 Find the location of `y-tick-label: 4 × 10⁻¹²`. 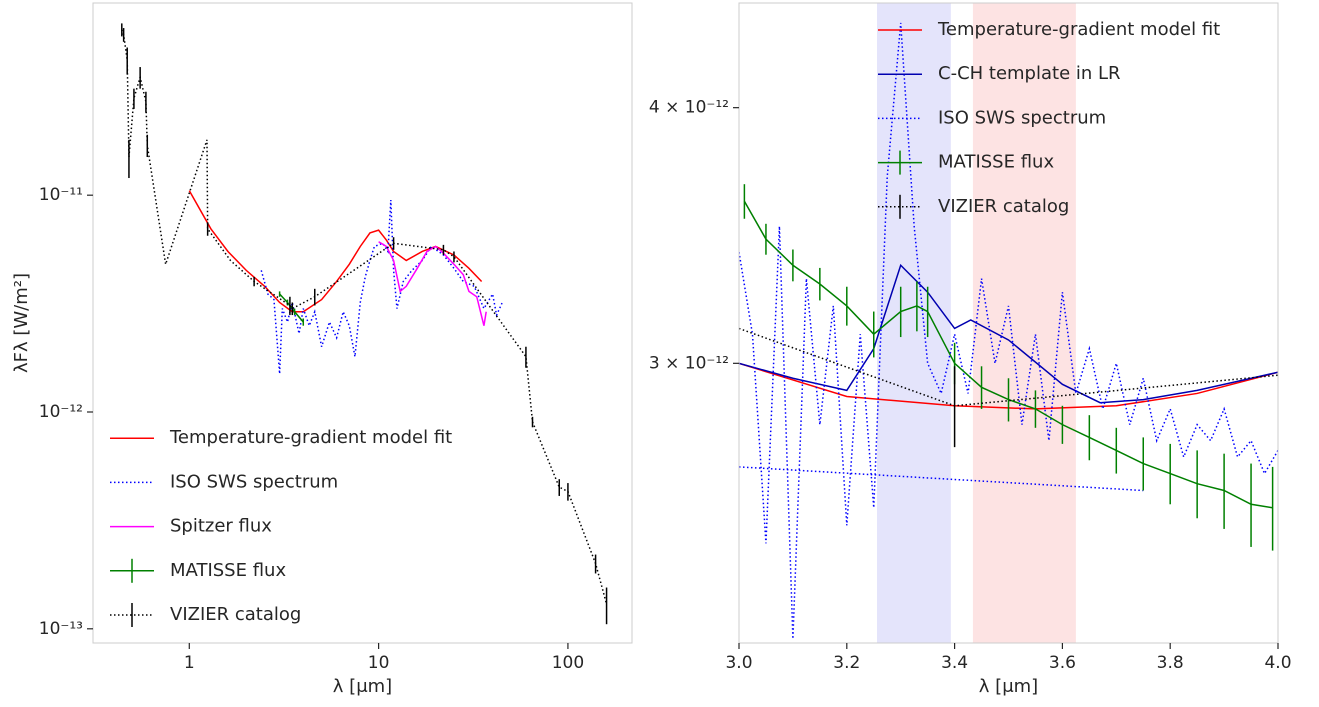

y-tick-label: 4 × 10⁻¹² is located at coordinates (689, 108).